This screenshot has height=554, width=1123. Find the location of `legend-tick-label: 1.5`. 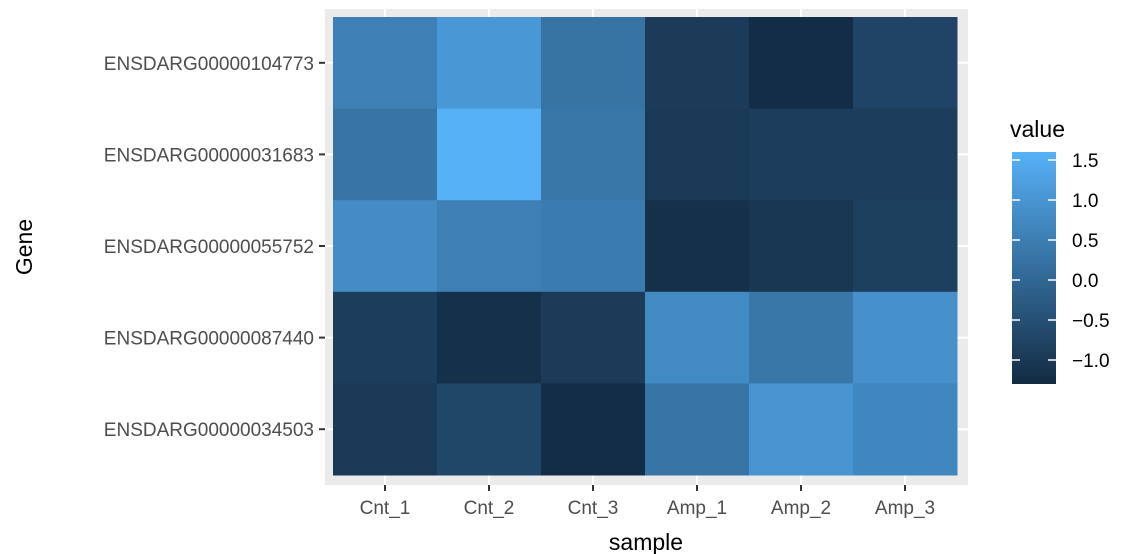

legend-tick-label: 1.5 is located at coordinates (1085, 161).